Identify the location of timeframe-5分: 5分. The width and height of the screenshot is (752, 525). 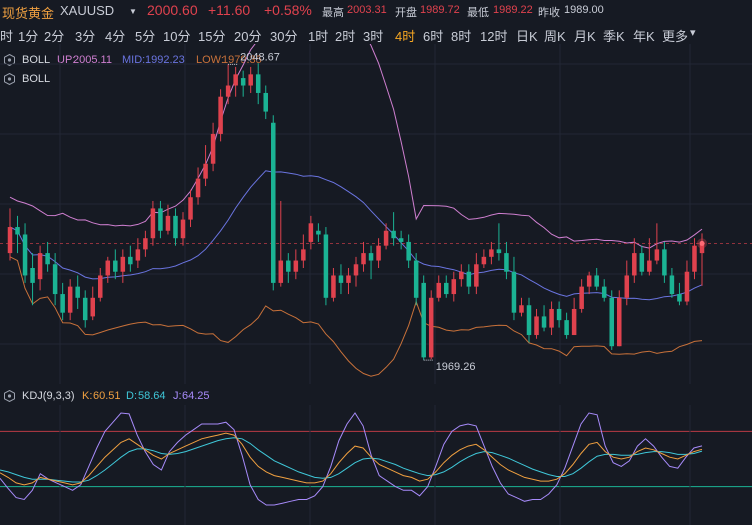
(145, 36).